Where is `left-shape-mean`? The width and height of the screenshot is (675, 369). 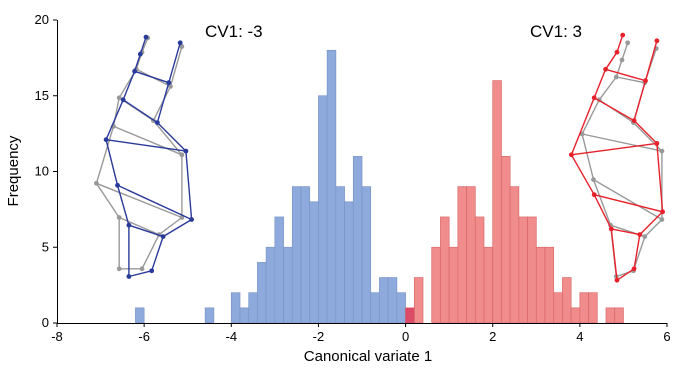
left-shape-mean is located at coordinates (139, 153).